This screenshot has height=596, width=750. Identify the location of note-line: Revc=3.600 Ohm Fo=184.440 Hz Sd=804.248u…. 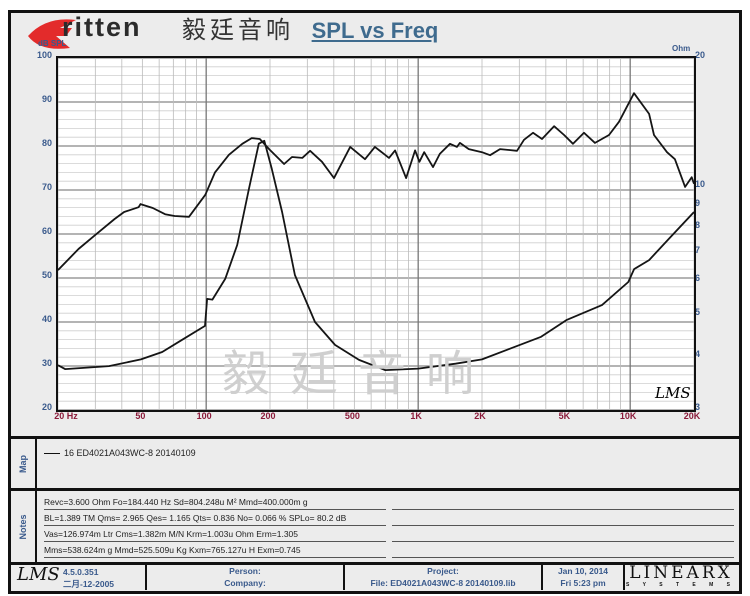
(215, 503).